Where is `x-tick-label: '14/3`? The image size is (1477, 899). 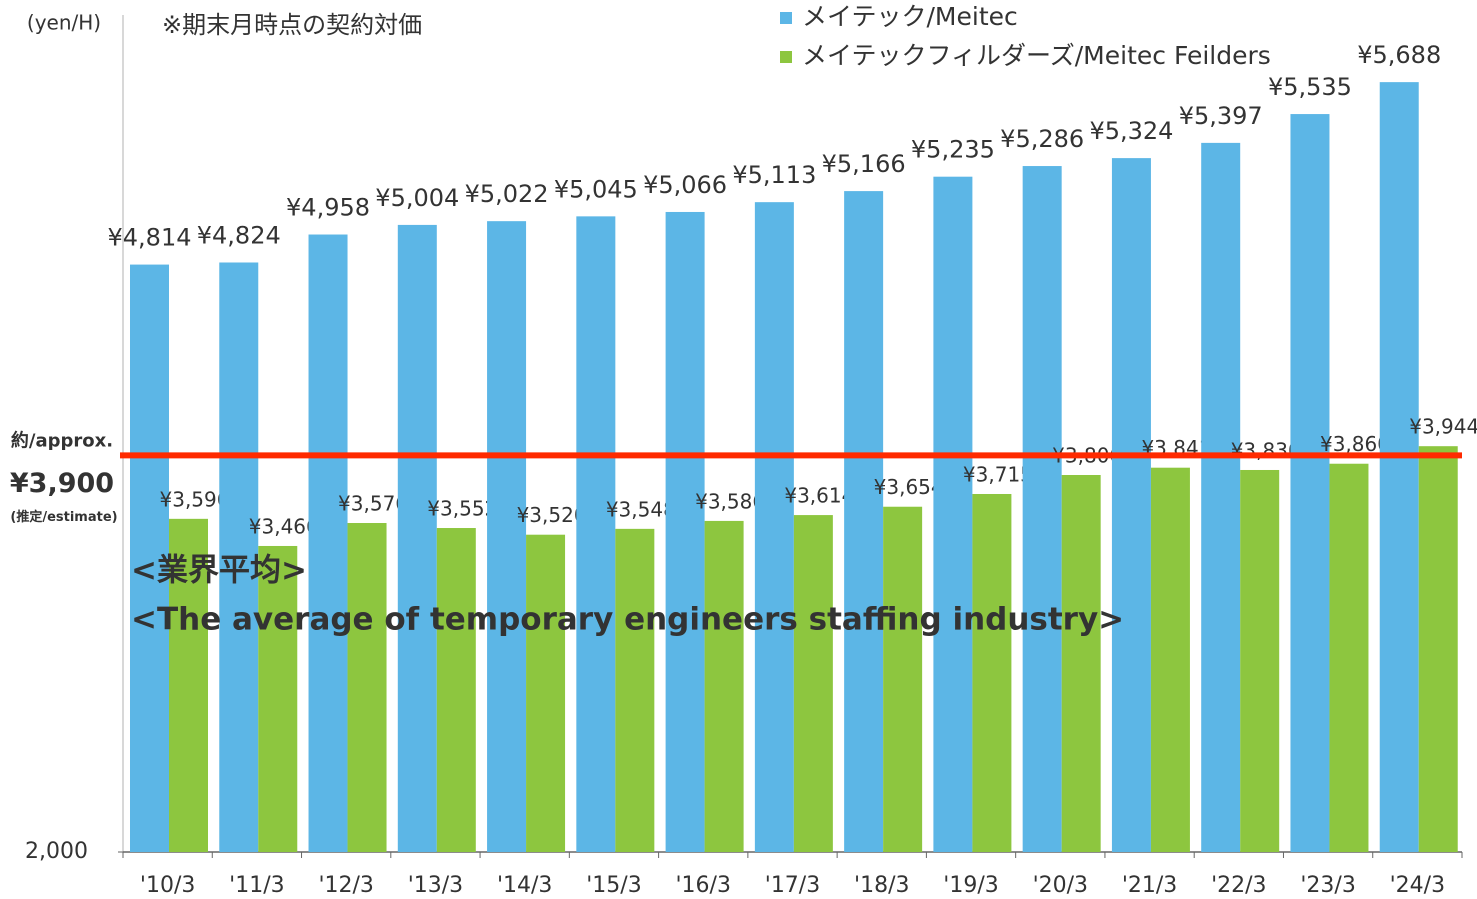
x-tick-label: '14/3 is located at coordinates (524, 885).